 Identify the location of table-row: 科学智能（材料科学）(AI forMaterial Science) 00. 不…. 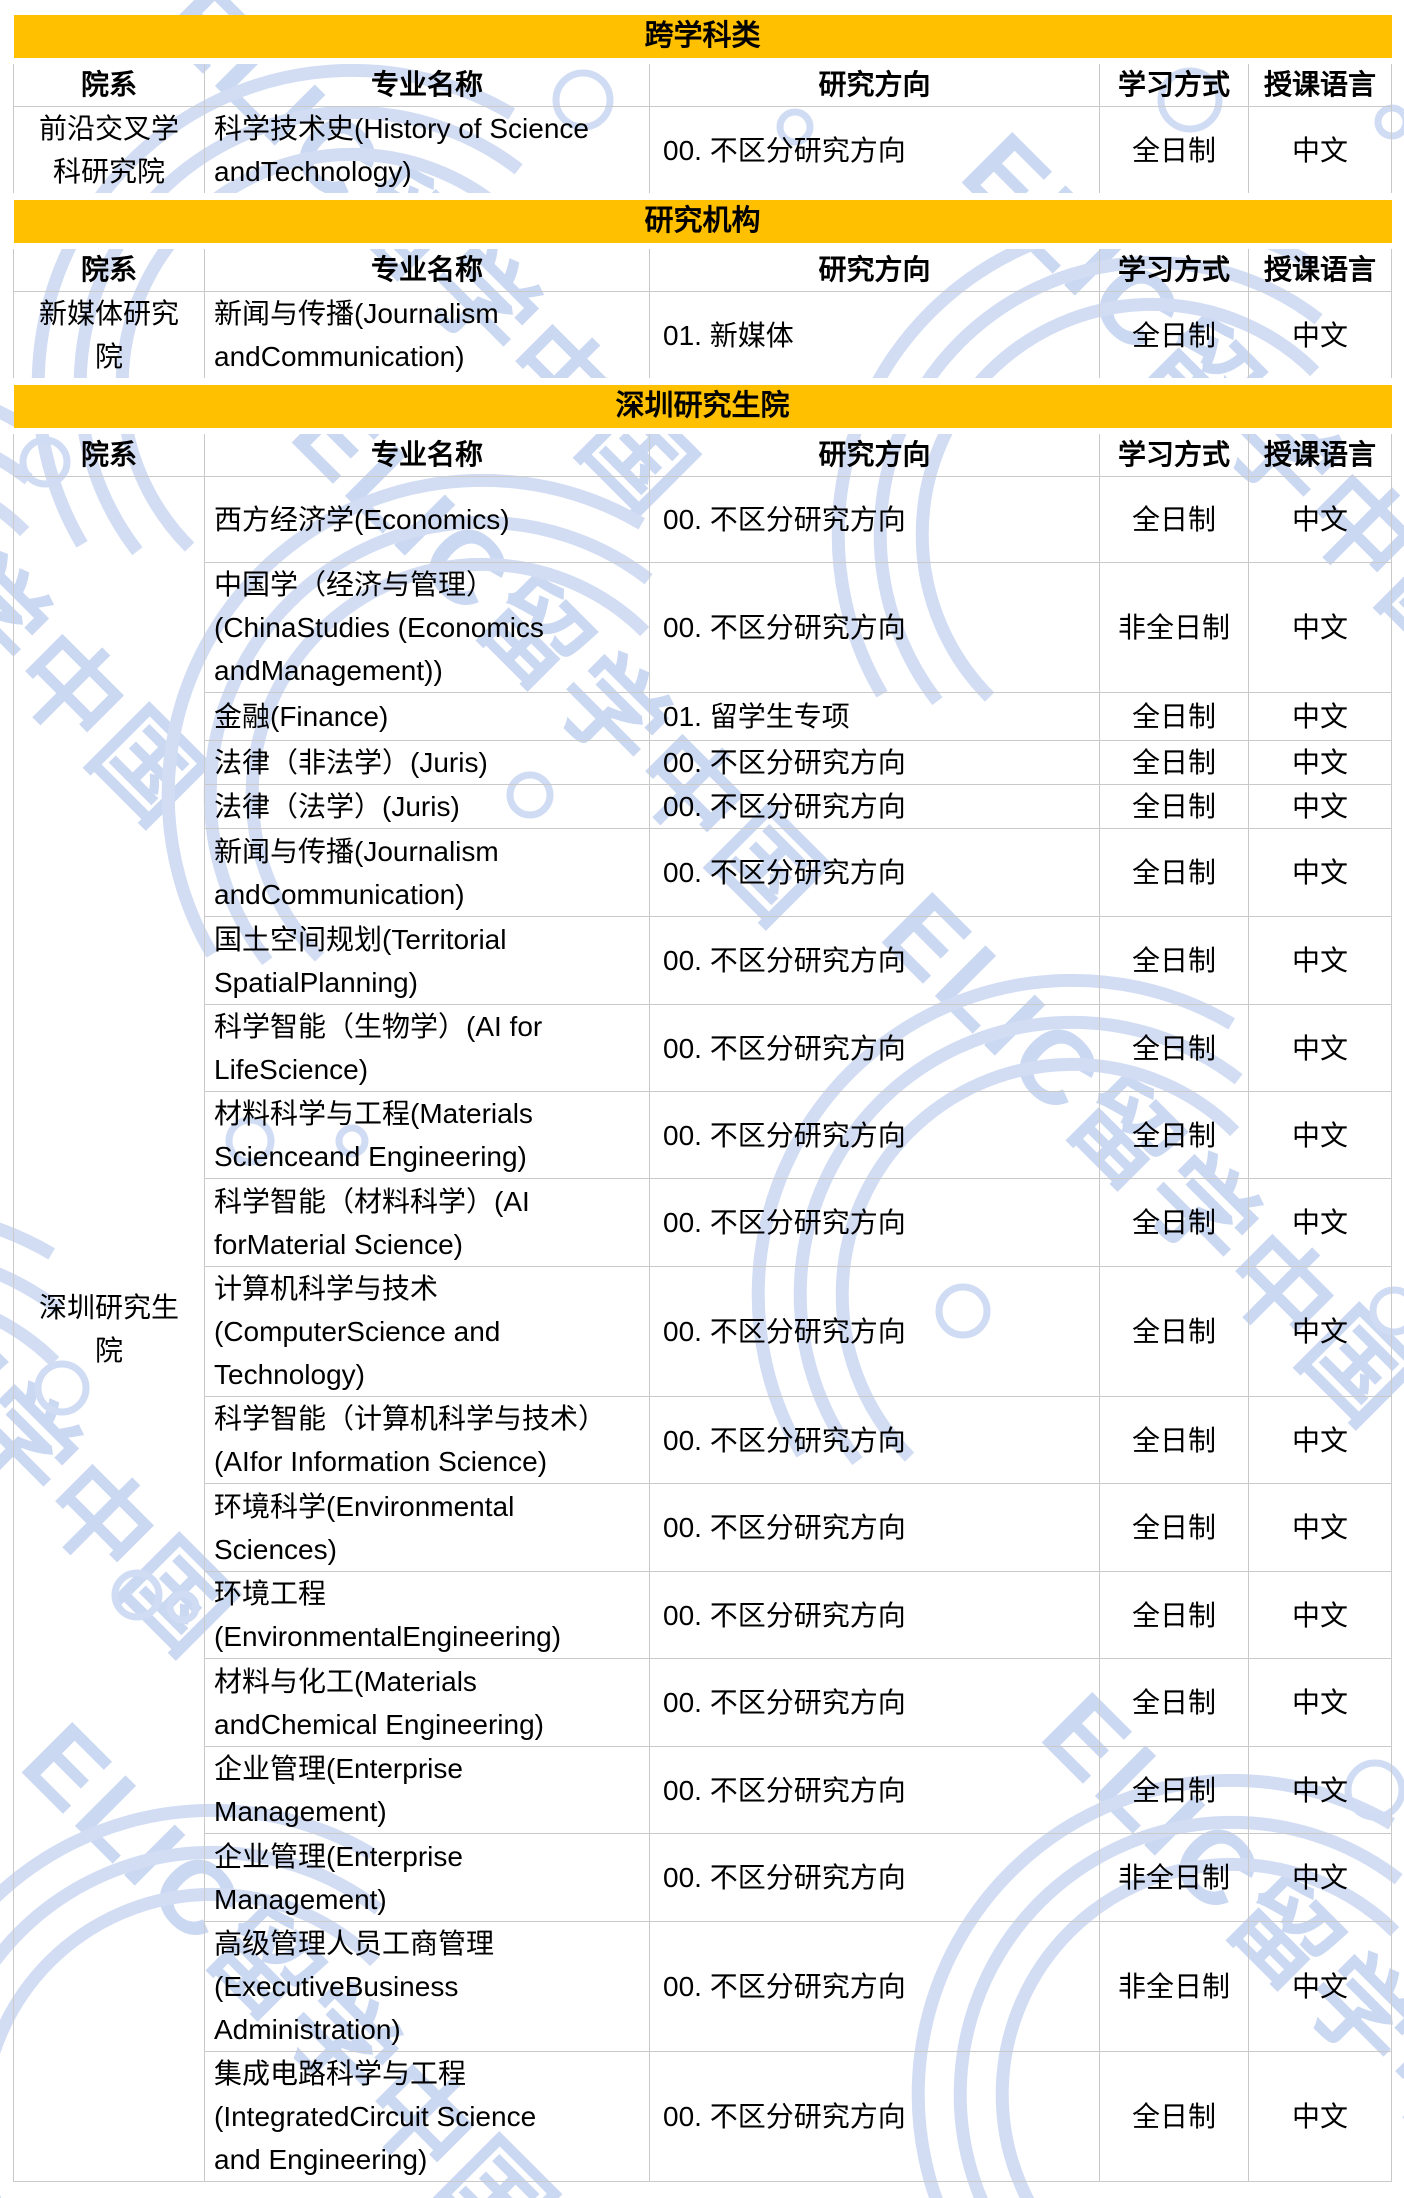
(703, 1222).